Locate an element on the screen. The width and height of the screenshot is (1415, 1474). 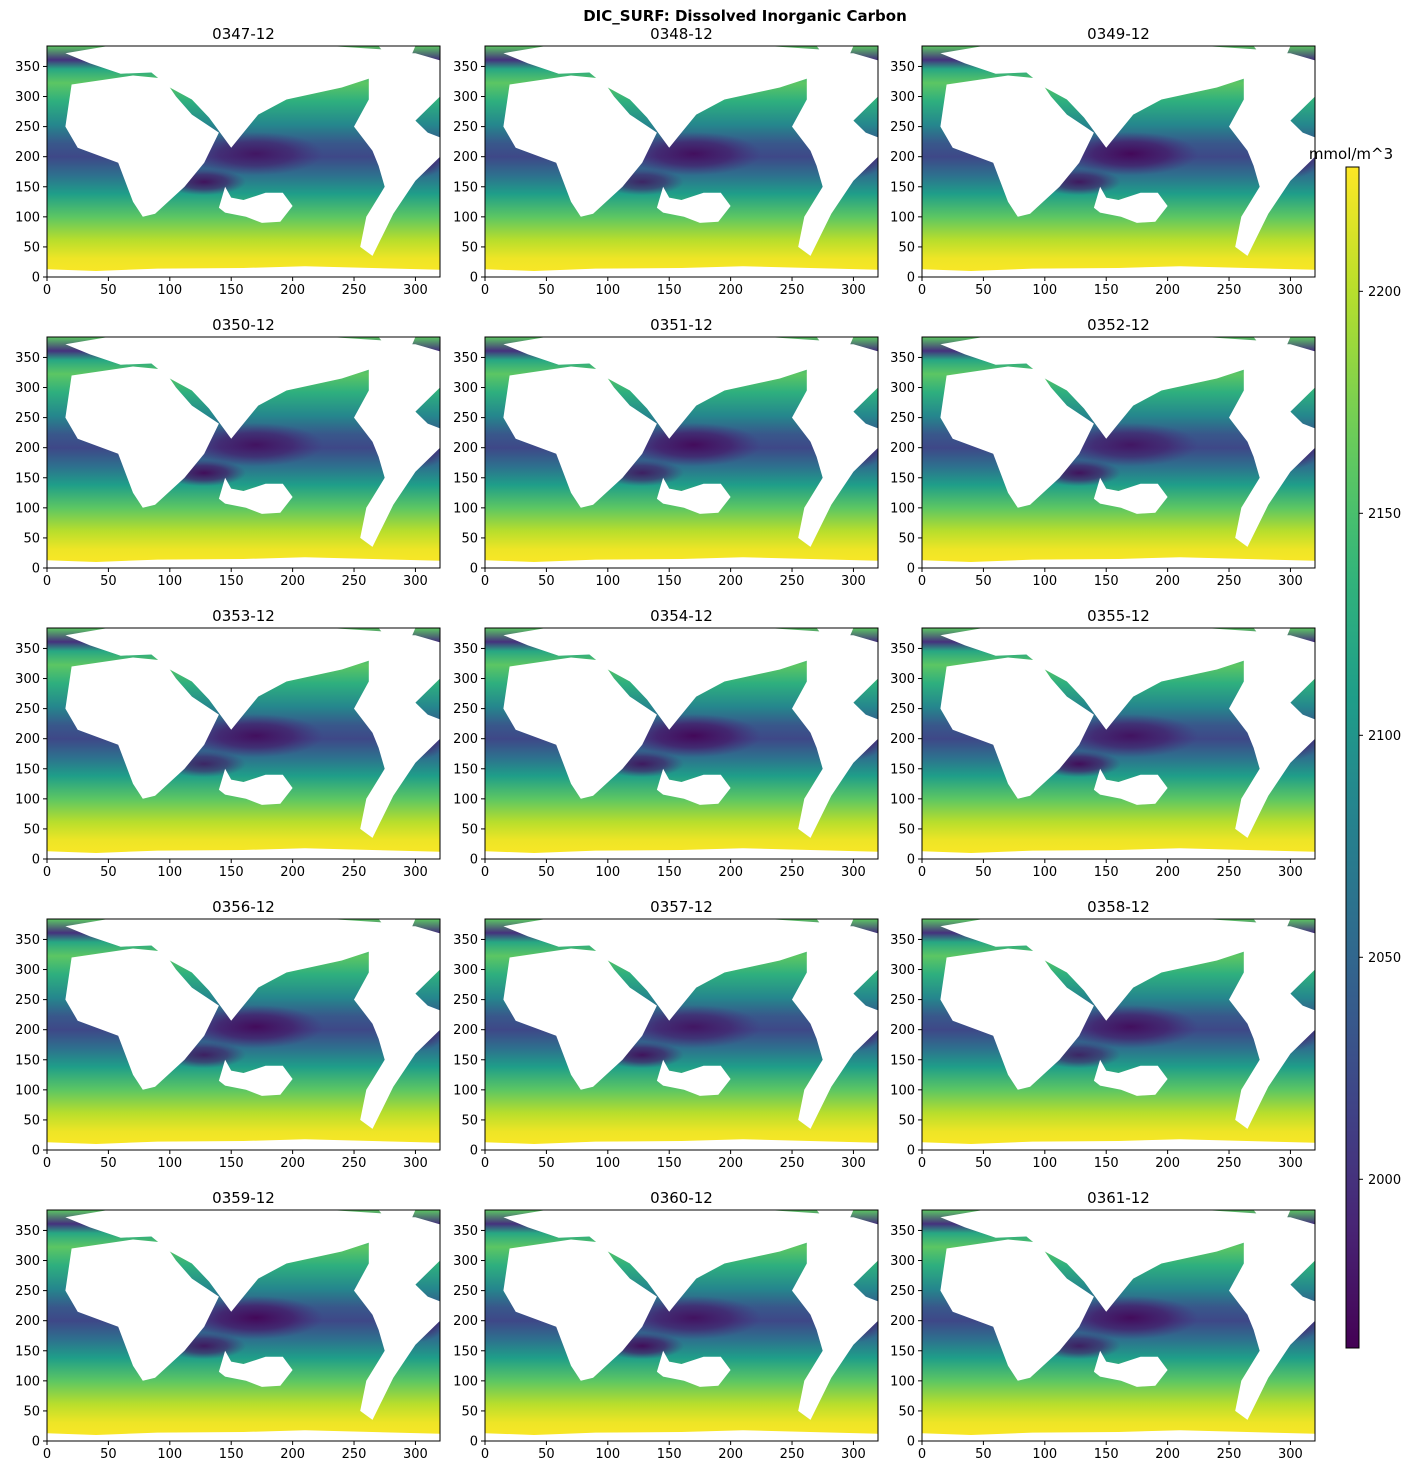
x-tick-label: 300 is located at coordinates (853, 1454).